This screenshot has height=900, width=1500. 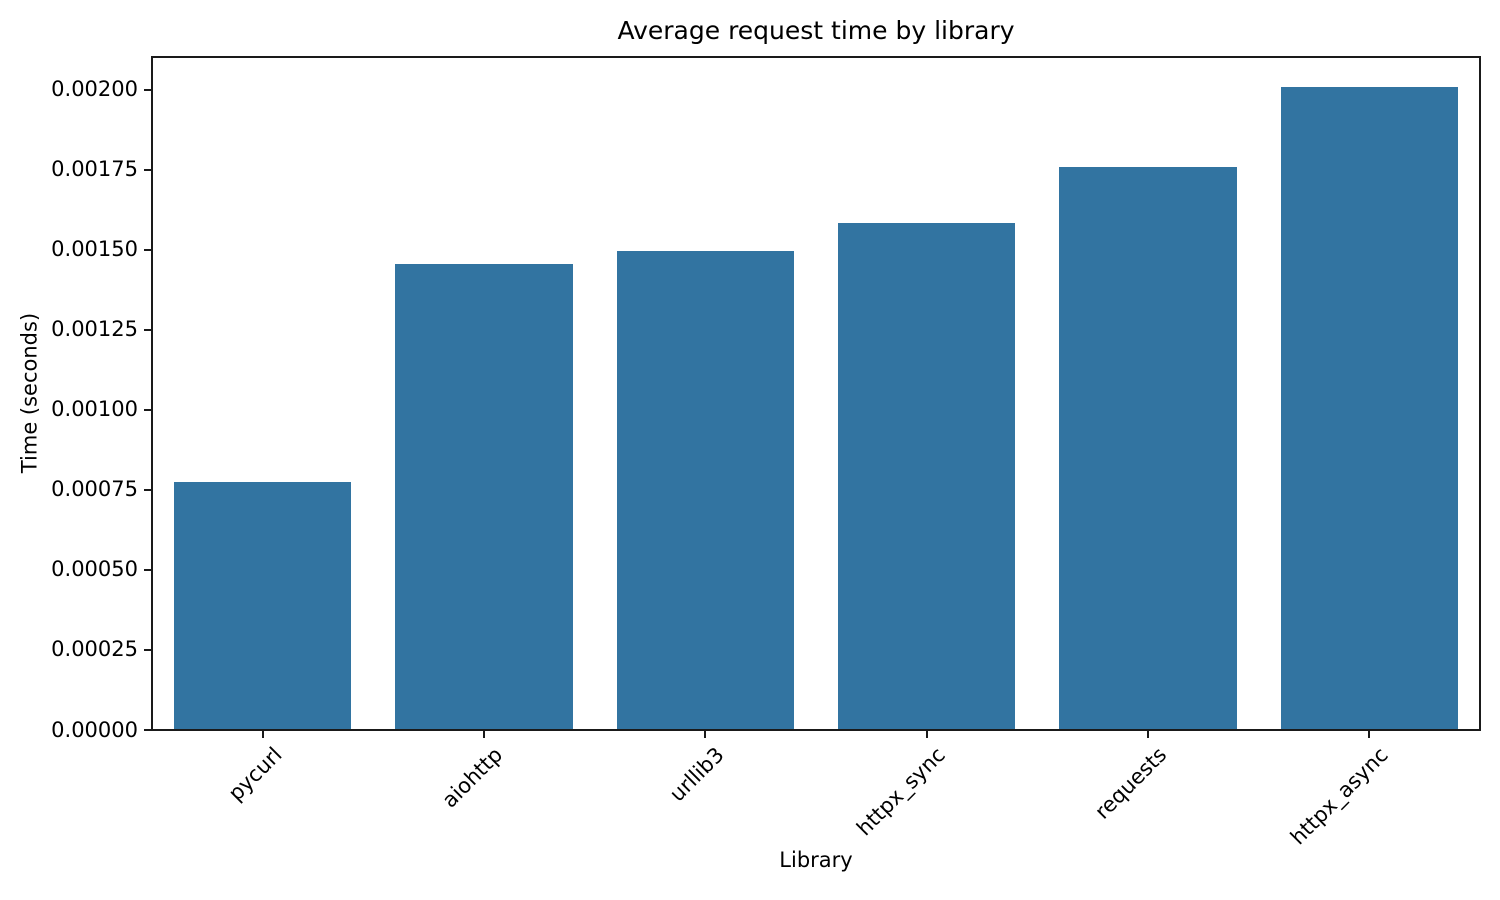 I want to click on bar-urllib3, so click(x=705, y=490).